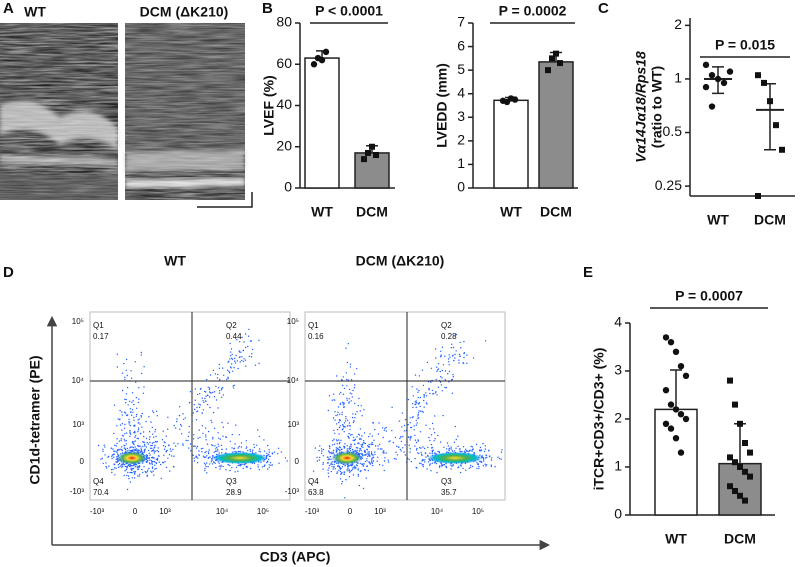 The height and width of the screenshot is (567, 800). I want to click on quadrant-name: Q4, so click(313, 481).